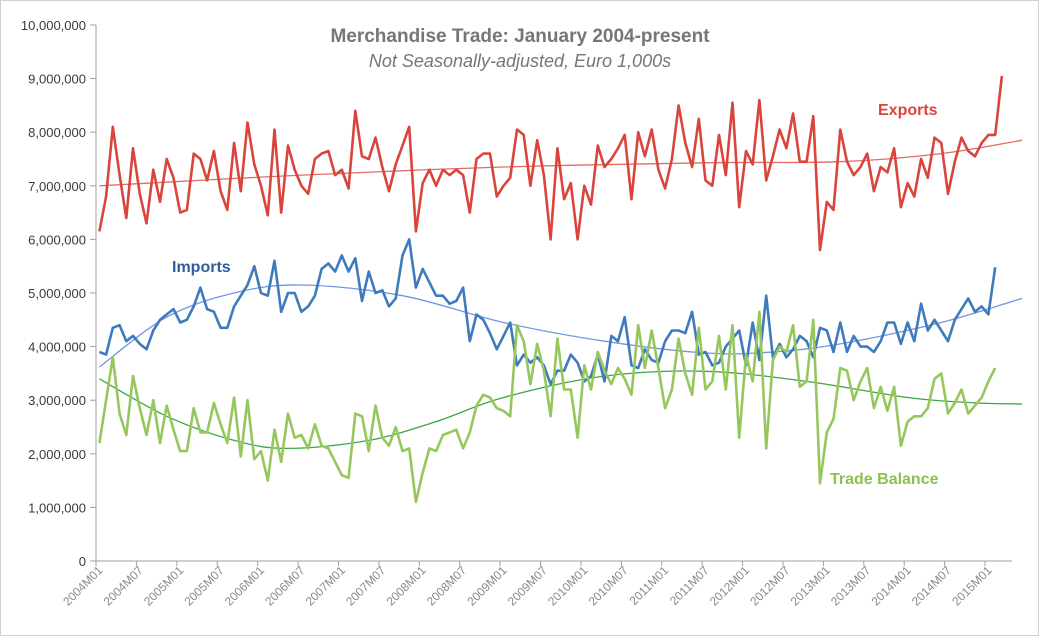  What do you see at coordinates (57, 400) in the screenshot?
I see `y-tick-label: 3,000,000` at bounding box center [57, 400].